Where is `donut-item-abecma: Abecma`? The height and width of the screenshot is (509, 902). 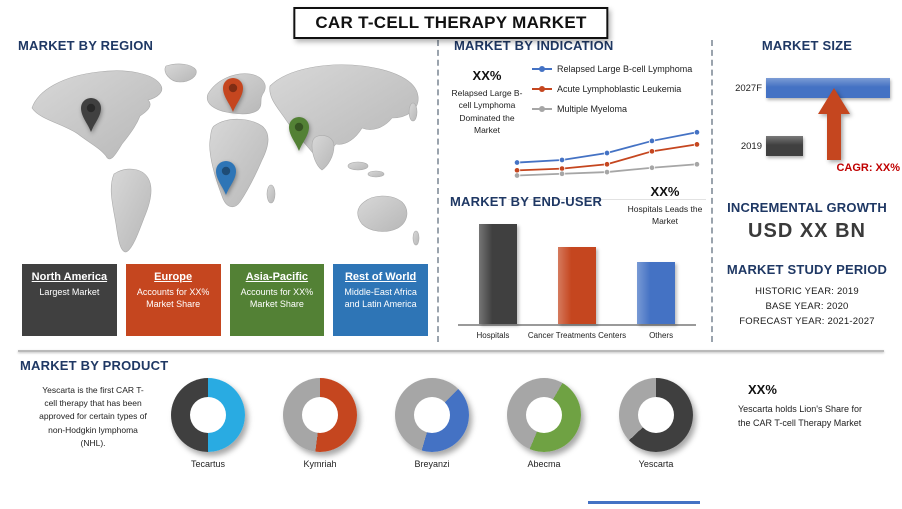
donut-item-abecma: Abecma is located at coordinates (544, 423).